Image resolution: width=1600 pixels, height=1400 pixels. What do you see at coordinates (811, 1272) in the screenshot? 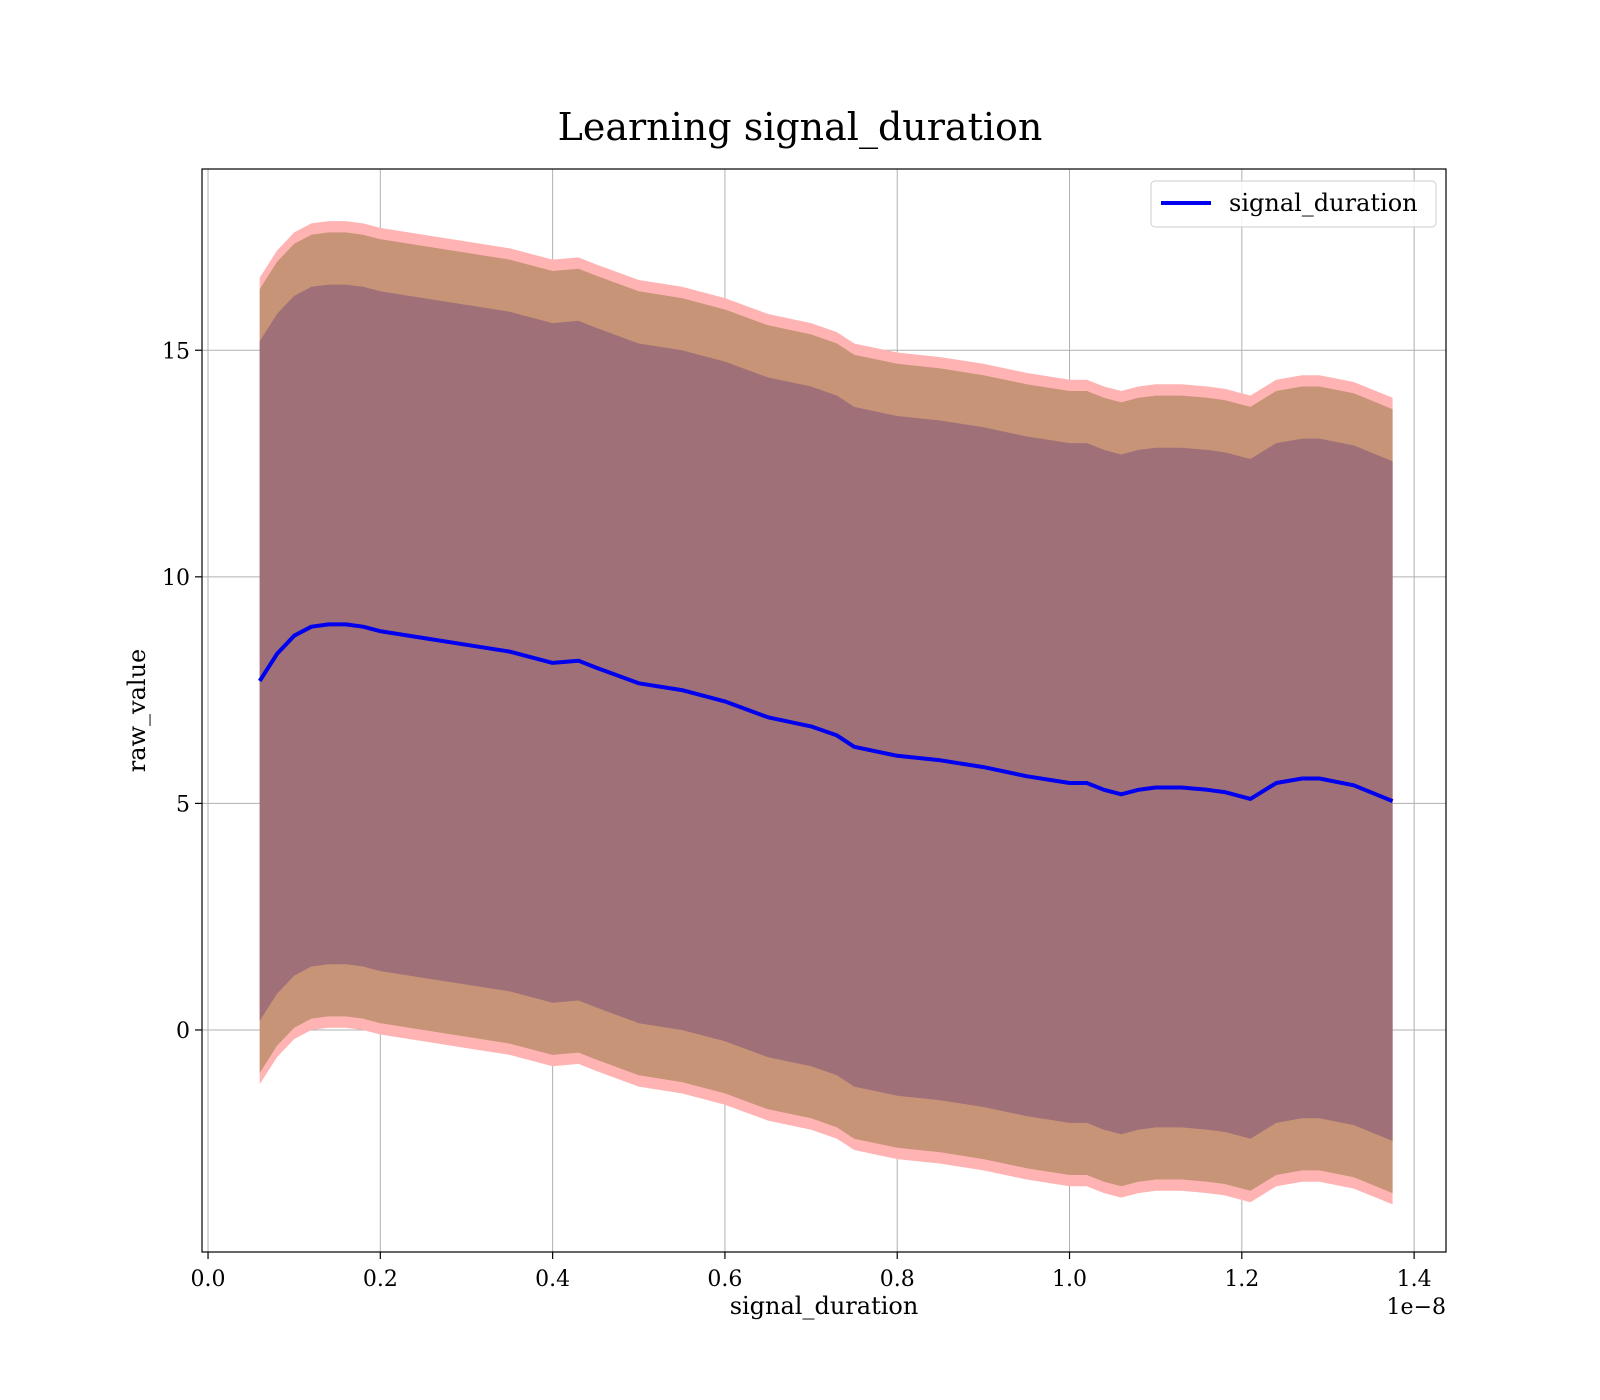
I see `x-axis-ticks: 0.0 0.2 0.4 0.6 0.8 1.0 1.2 1.4` at bounding box center [811, 1272].